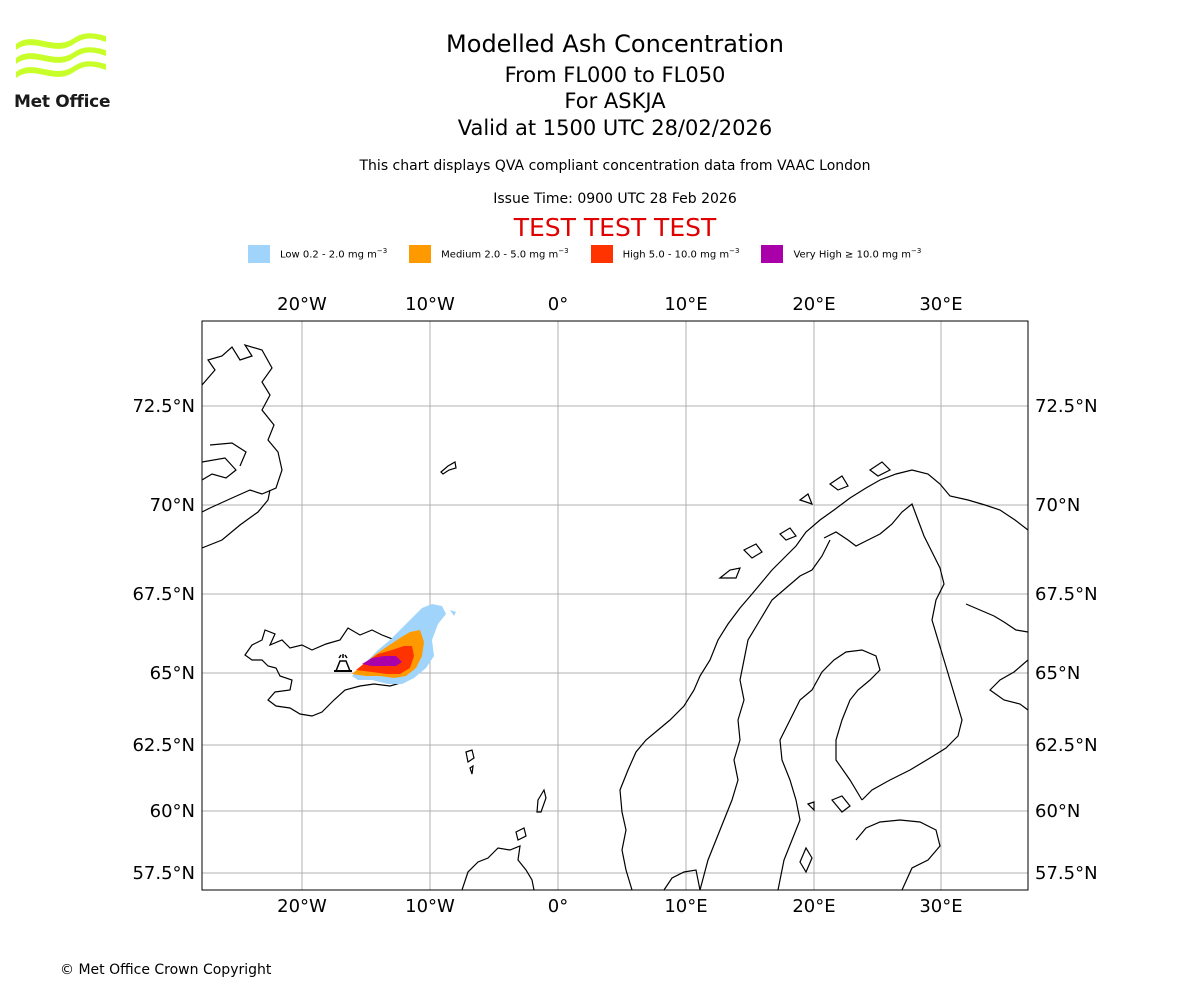 The height and width of the screenshot is (1000, 1200). I want to click on coast-orkney, so click(521, 834).